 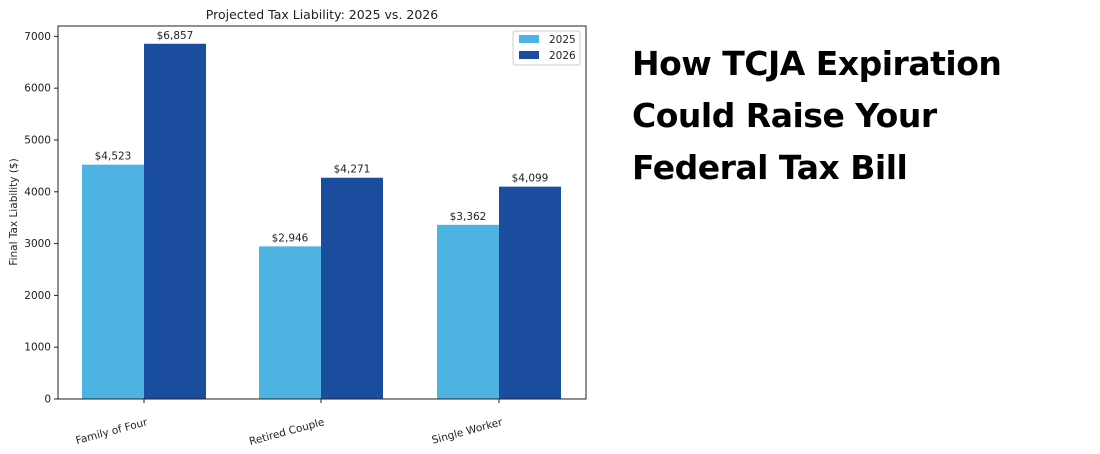 I want to click on bar-family-of-four-2025, so click(x=113, y=281).